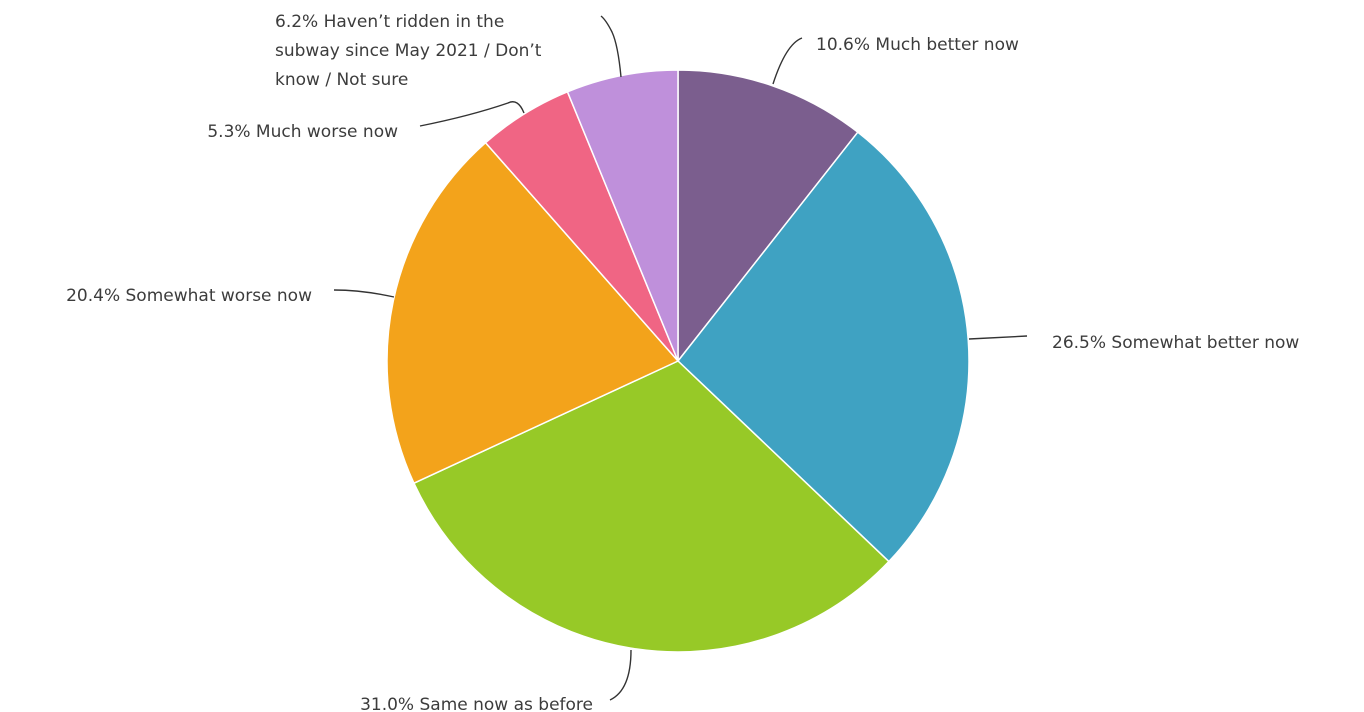 This screenshot has width=1364, height=712. Describe the element at coordinates (1175, 343) in the screenshot. I see `data-label-somewhat-better: 26.5% Somewhat better now` at that location.